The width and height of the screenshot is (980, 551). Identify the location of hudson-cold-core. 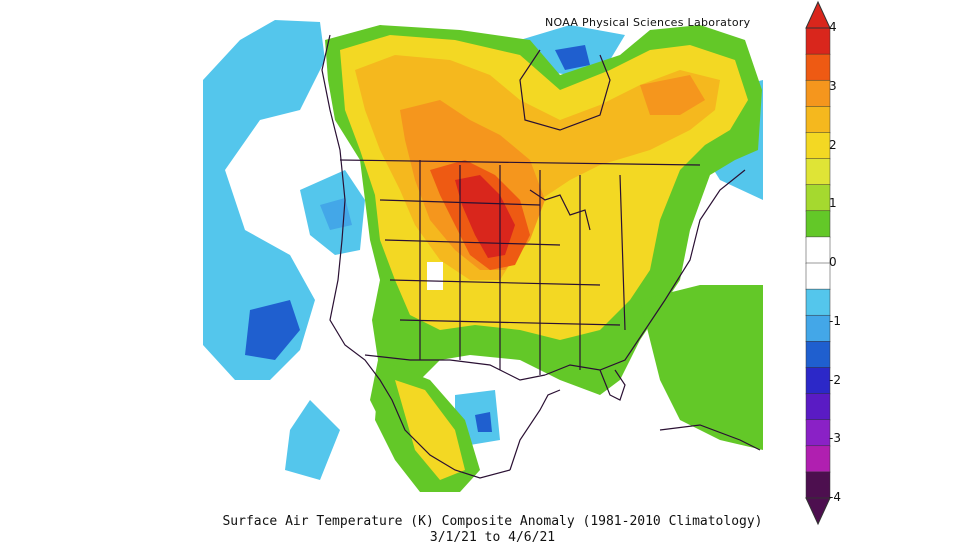
(572, 57).